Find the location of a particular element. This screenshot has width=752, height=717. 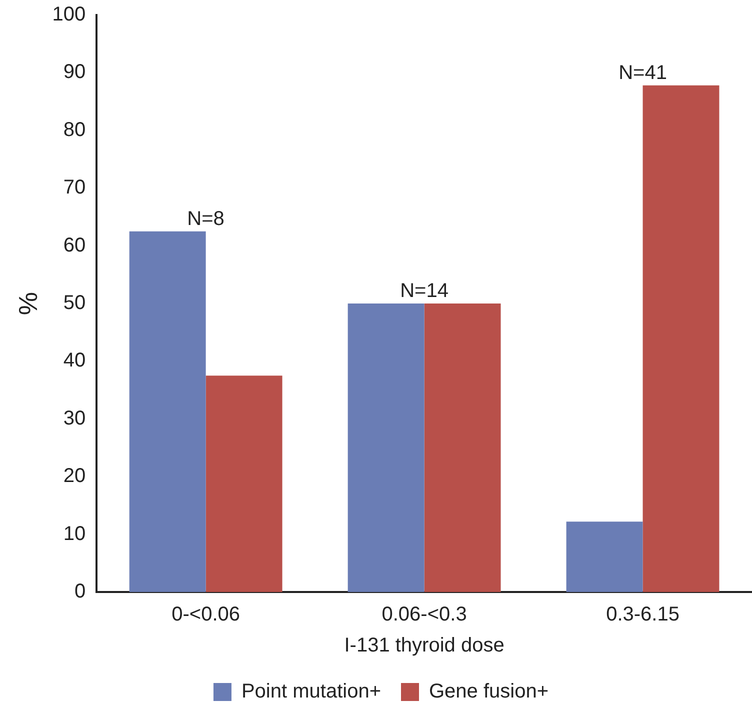

y-tick-label: 100 is located at coordinates (69, 15).